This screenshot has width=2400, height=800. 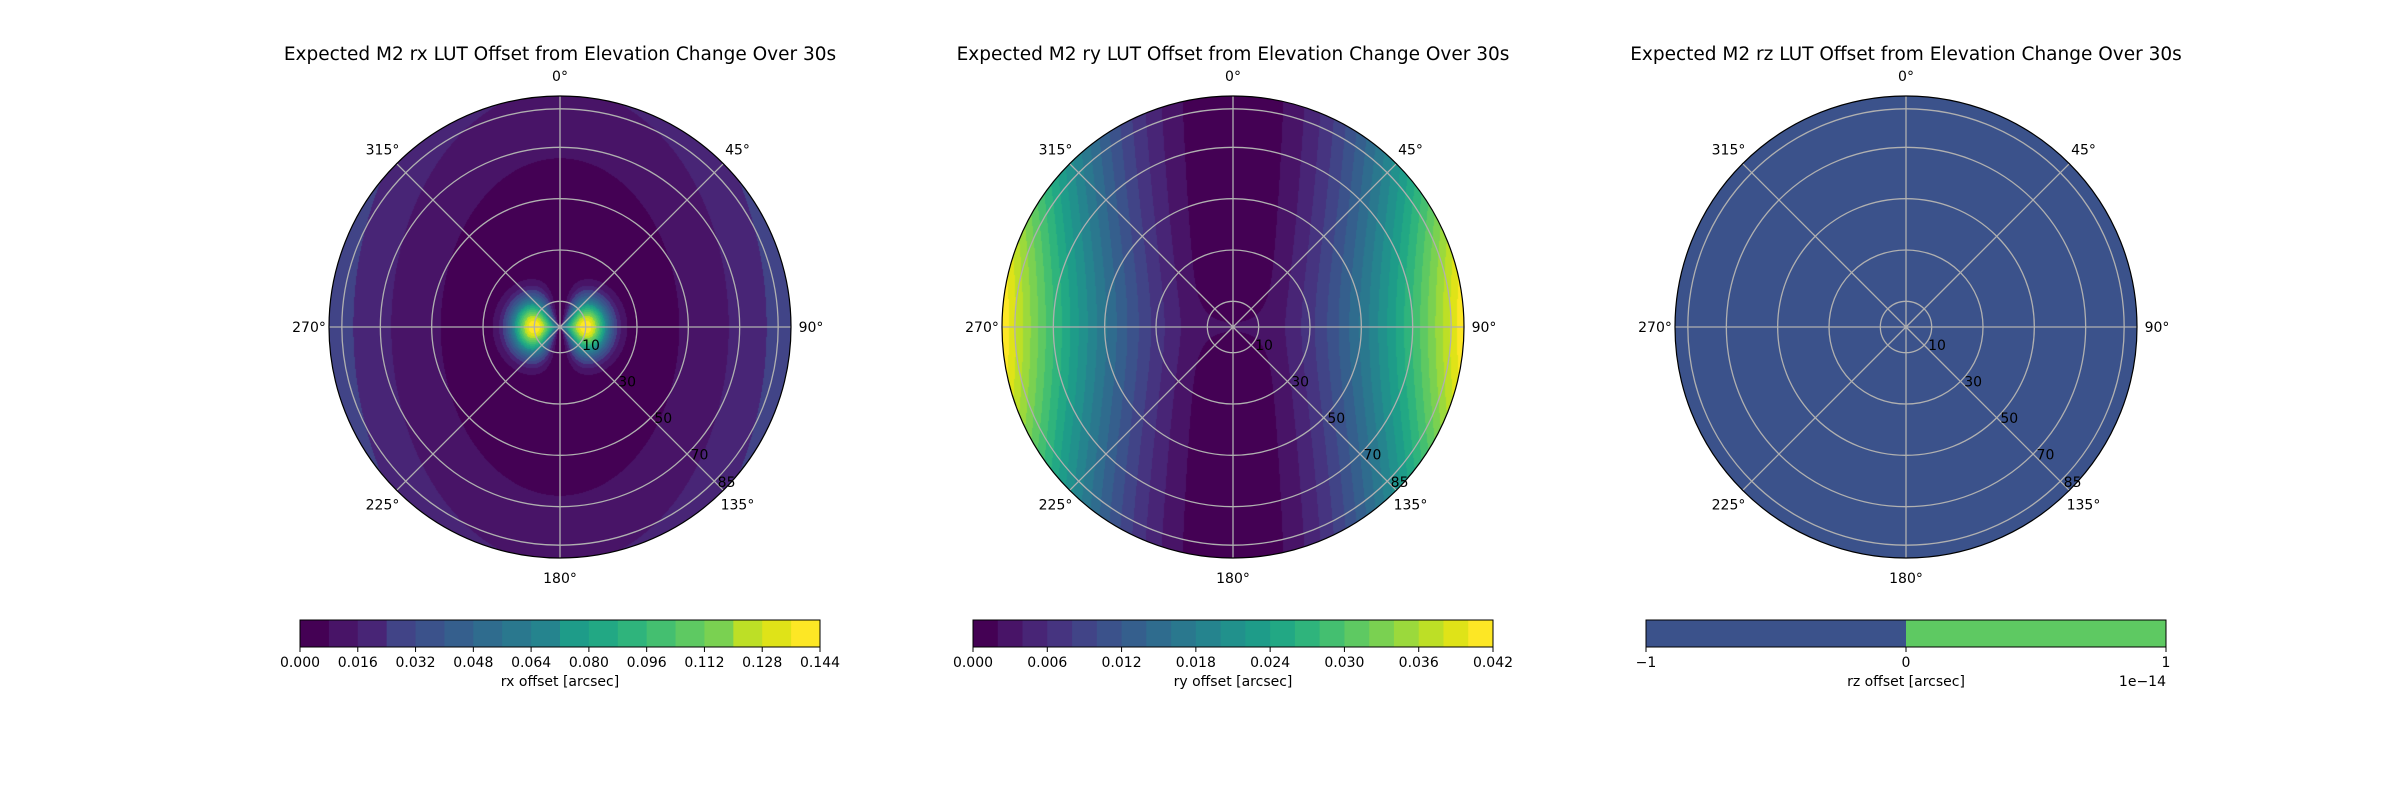 I want to click on colorbar-ticks, so click(x=1906, y=649).